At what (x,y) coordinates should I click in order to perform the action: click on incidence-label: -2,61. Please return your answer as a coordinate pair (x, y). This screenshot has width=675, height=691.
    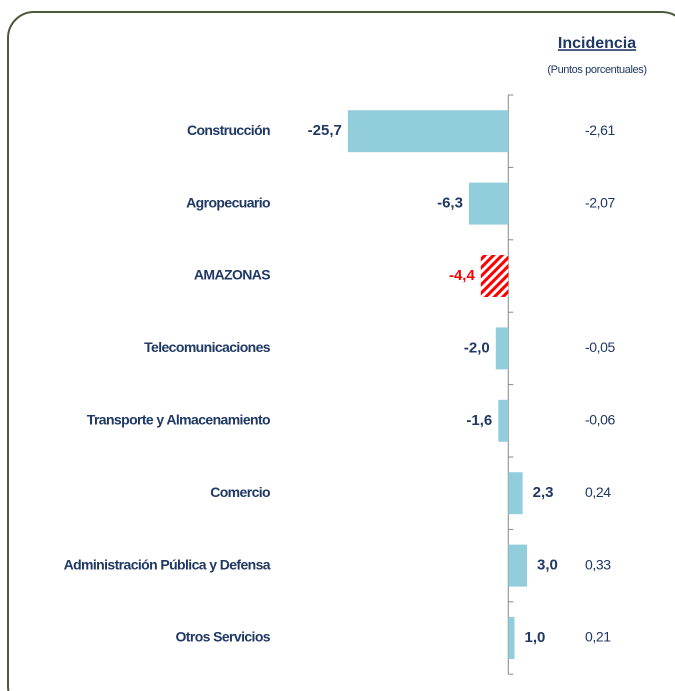
    Looking at the image, I should click on (600, 130).